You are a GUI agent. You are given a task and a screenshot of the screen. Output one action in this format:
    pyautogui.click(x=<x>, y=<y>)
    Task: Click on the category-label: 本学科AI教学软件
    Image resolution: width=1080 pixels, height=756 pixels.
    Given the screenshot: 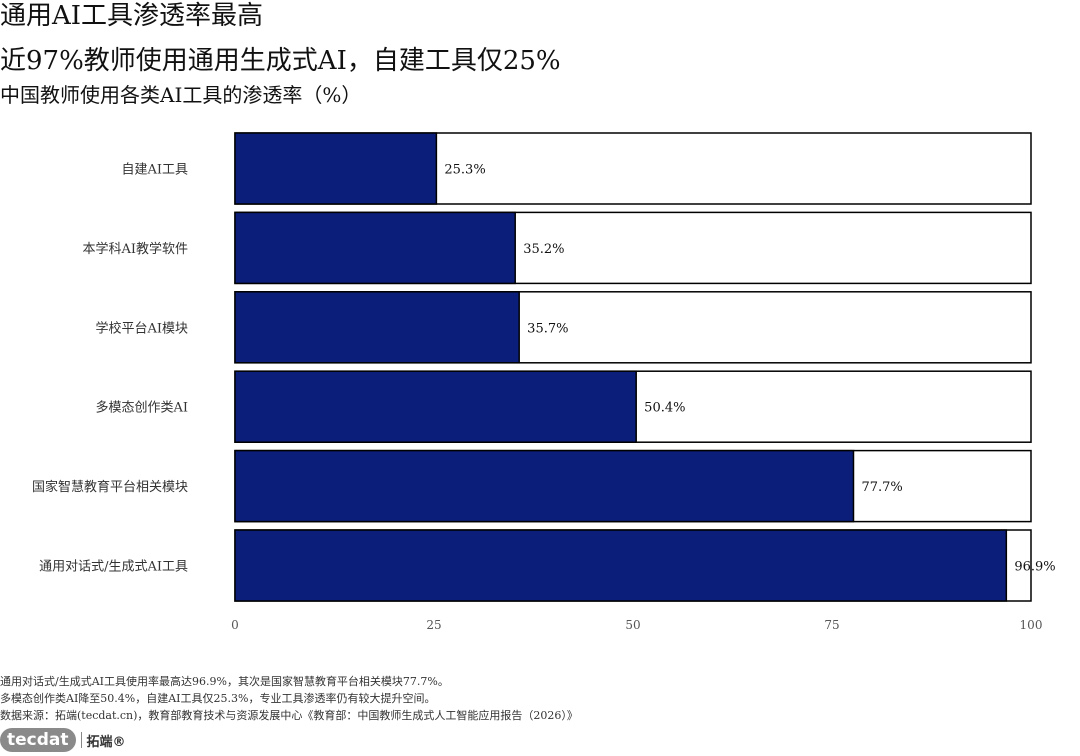 What is the action you would take?
    pyautogui.click(x=135, y=249)
    